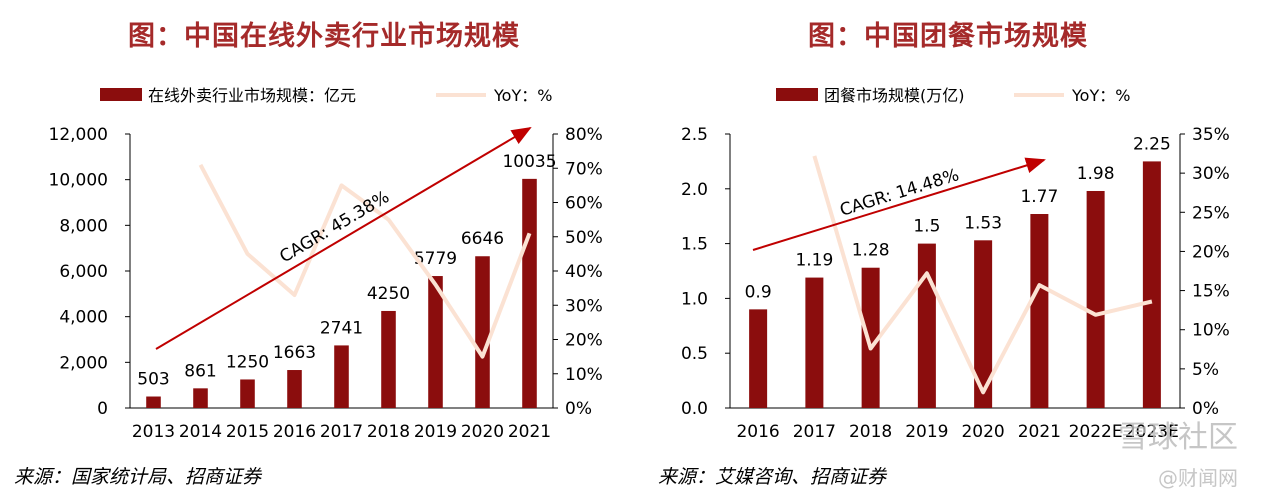 The height and width of the screenshot is (502, 1272). What do you see at coordinates (584, 341) in the screenshot?
I see `left-right-tick-label: 20%` at bounding box center [584, 341].